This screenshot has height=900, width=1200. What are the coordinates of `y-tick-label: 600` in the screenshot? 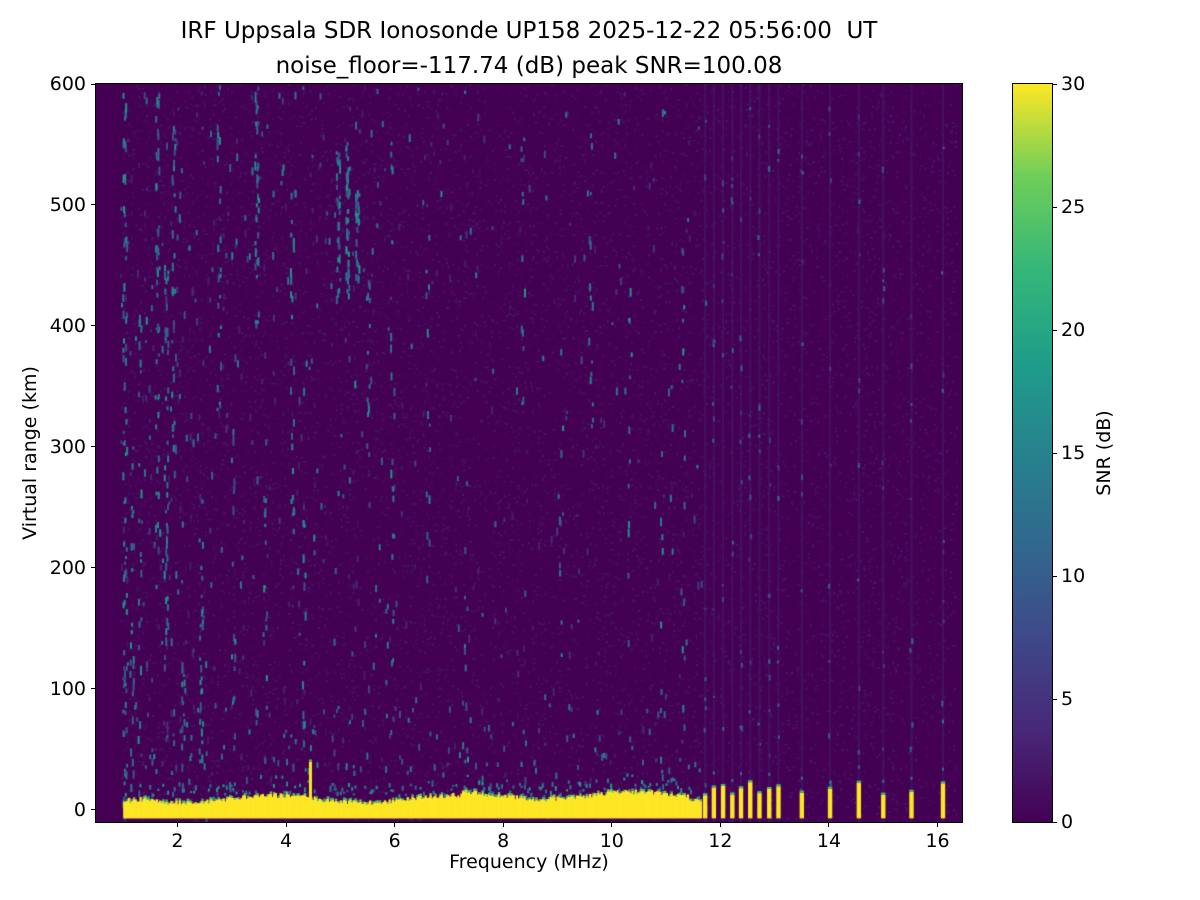 It's located at (67, 84).